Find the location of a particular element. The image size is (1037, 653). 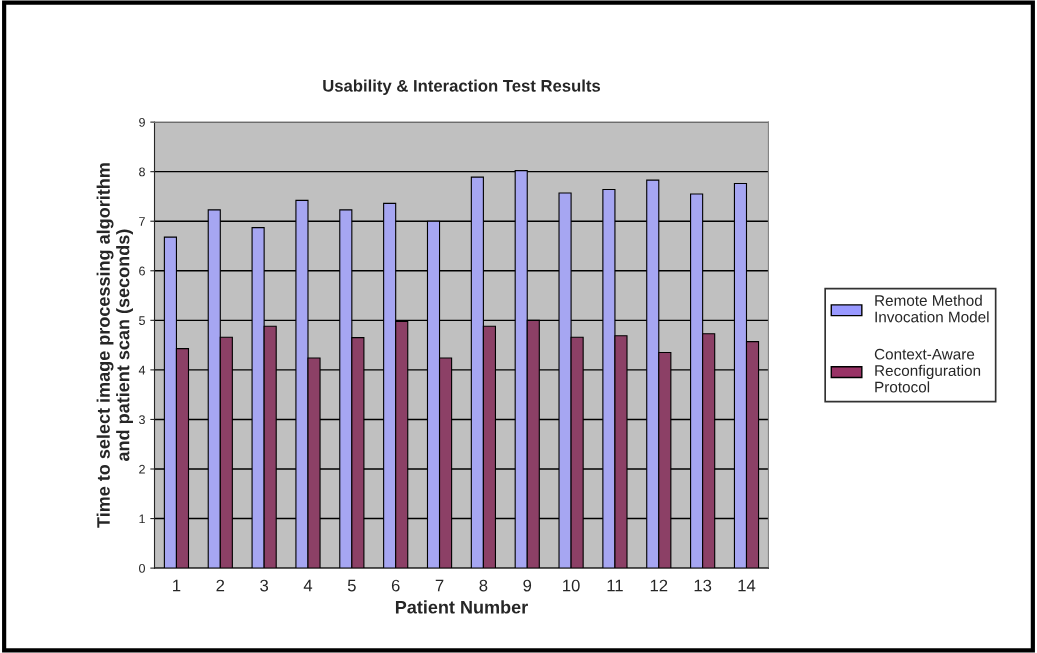

chart-title: Usability & Interaction Test Results is located at coordinates (462, 87).